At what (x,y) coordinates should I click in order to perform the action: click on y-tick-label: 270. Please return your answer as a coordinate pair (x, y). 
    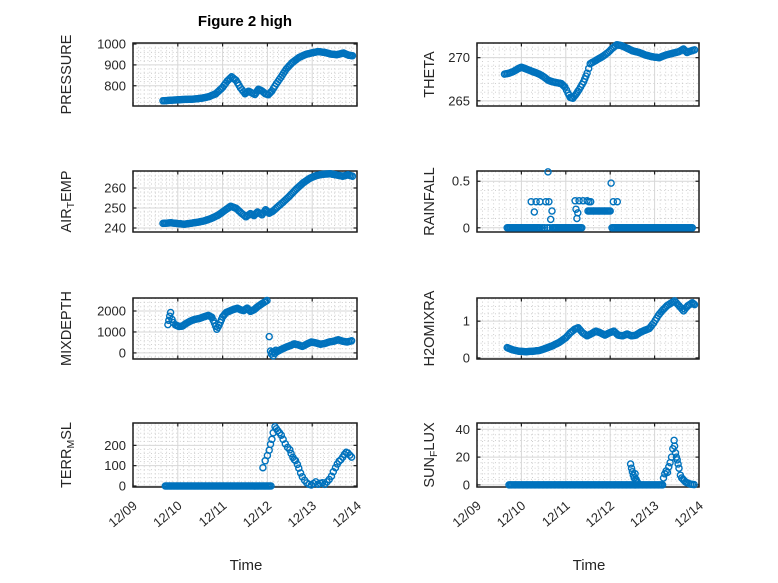
    Looking at the image, I should click on (459, 57).